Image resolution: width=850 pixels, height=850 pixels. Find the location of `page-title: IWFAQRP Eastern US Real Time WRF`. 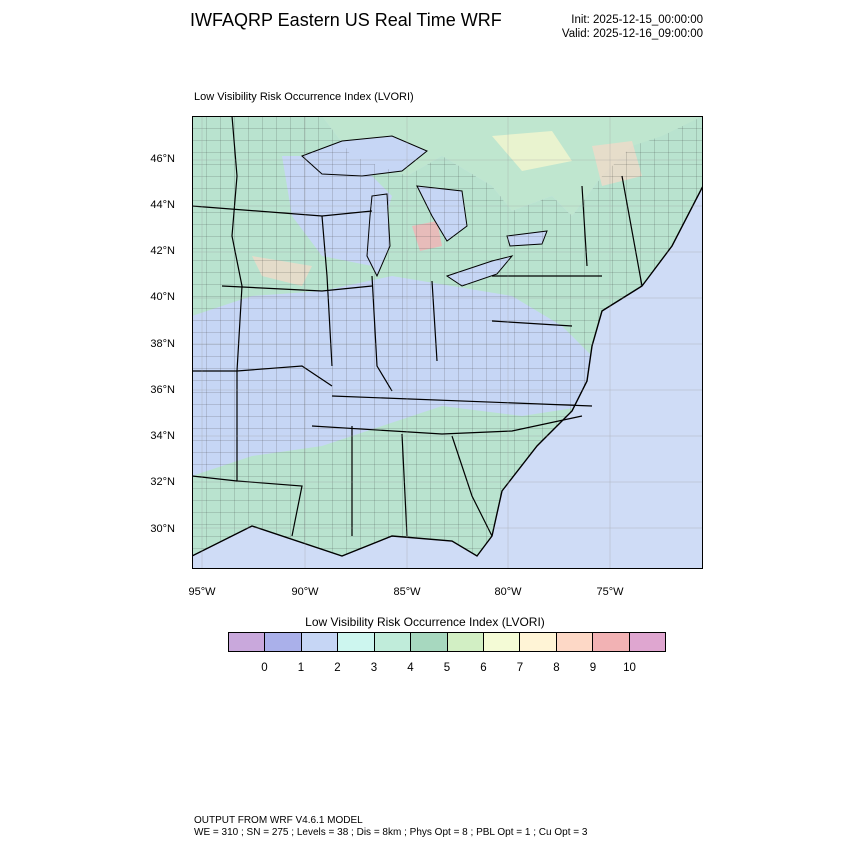

page-title: IWFAQRP Eastern US Real Time WRF is located at coordinates (346, 20).